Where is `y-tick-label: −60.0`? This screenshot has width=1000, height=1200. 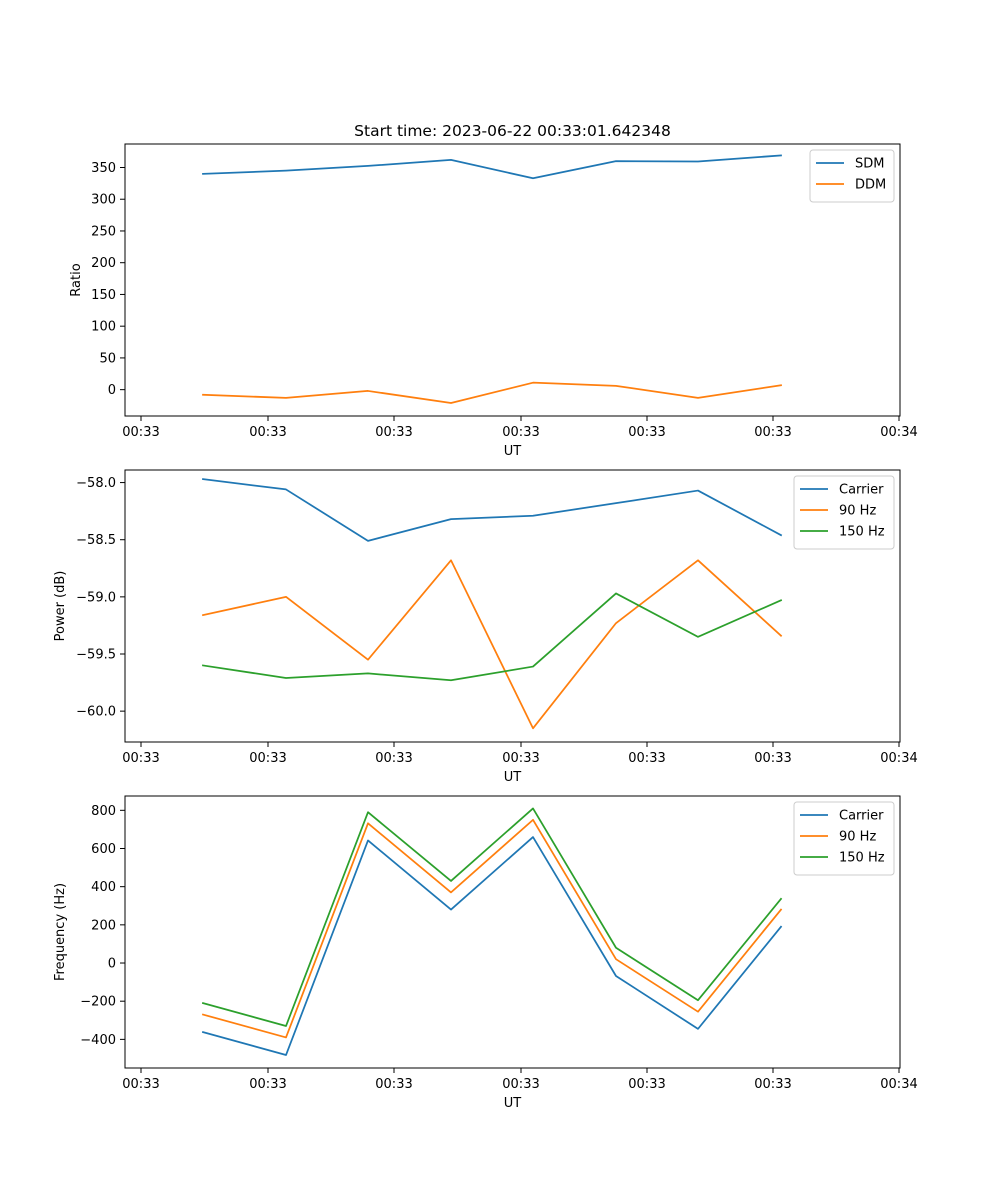 y-tick-label: −60.0 is located at coordinates (96, 712).